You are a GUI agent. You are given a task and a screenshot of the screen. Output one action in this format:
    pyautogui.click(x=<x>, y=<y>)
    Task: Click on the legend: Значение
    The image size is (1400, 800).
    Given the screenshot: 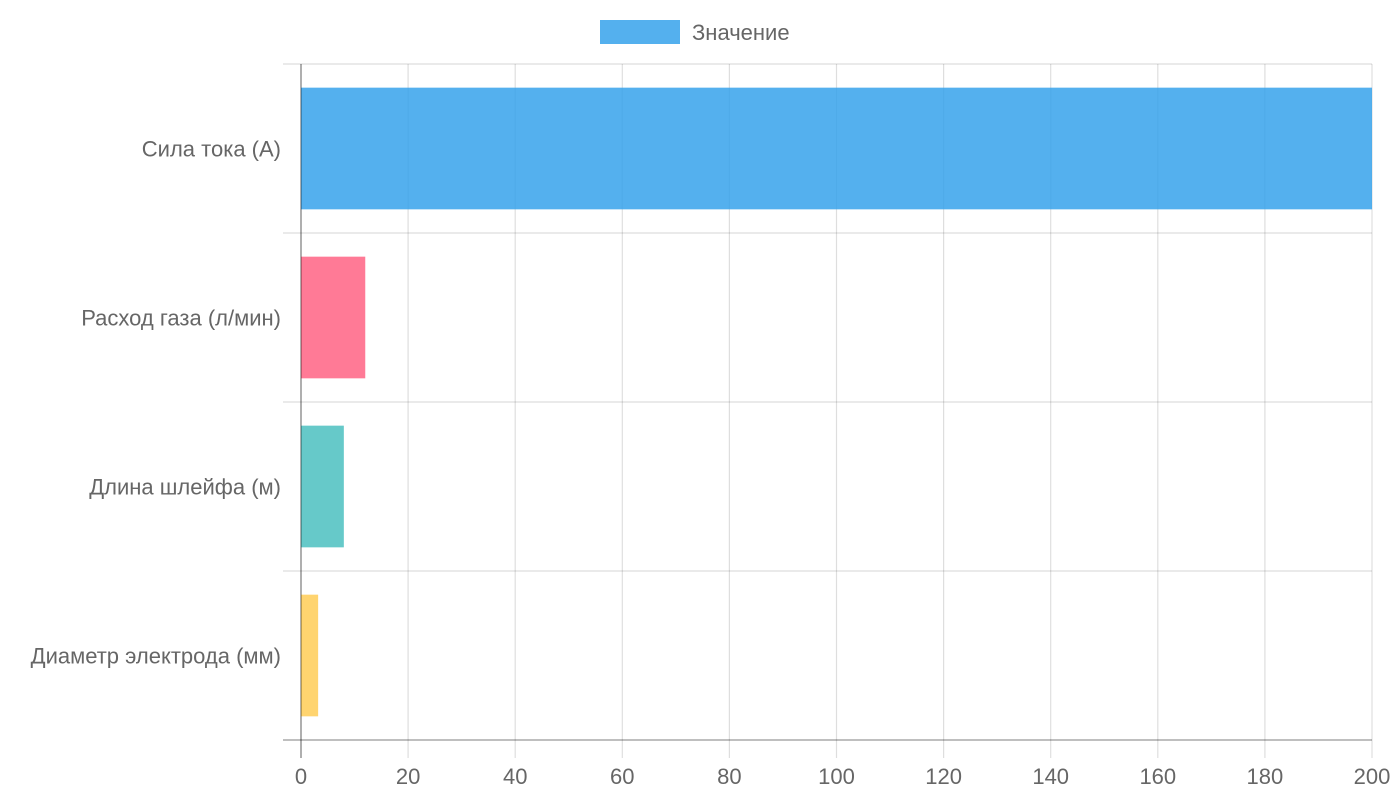 What is the action you would take?
    pyautogui.click(x=695, y=32)
    